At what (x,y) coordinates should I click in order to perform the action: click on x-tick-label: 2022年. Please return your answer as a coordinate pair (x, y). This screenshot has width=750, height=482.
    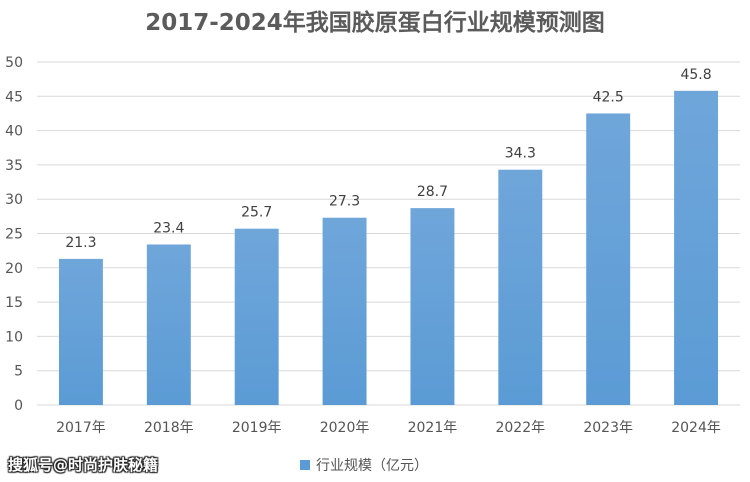
    Looking at the image, I should click on (520, 428).